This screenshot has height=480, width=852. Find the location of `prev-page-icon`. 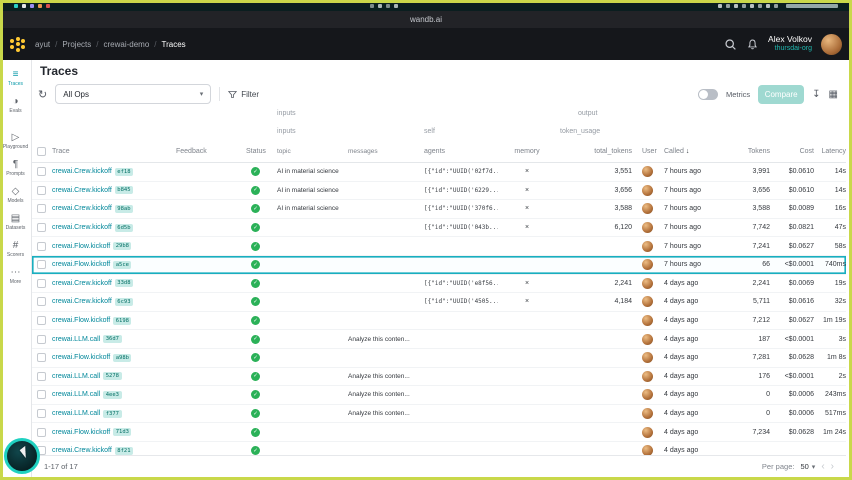

prev-page-icon is located at coordinates (822, 466).